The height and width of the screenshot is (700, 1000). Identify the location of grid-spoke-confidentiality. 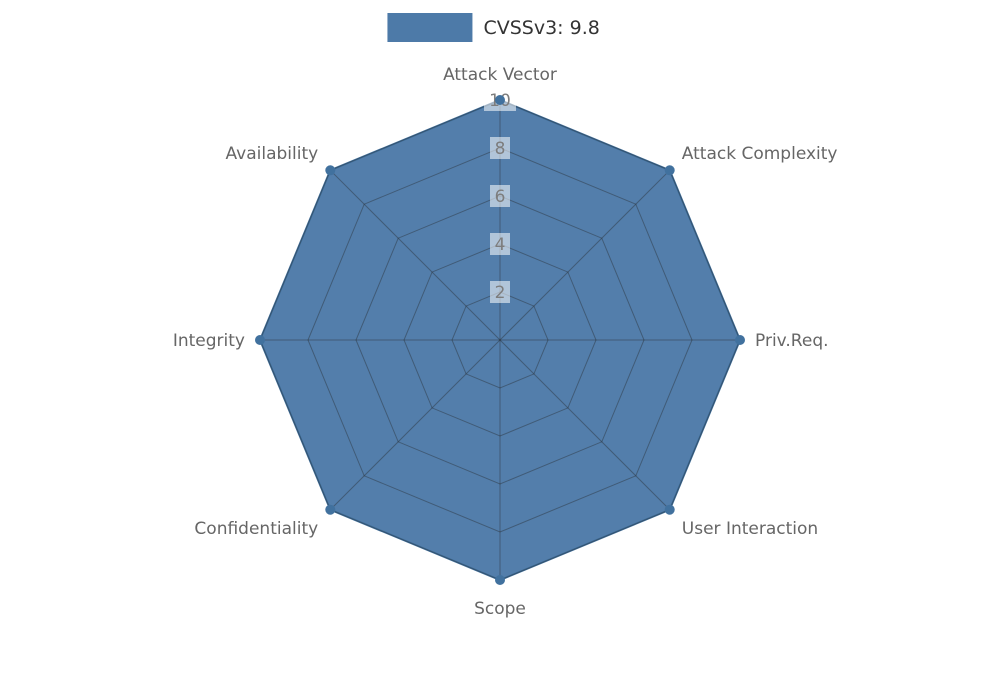
(415, 425).